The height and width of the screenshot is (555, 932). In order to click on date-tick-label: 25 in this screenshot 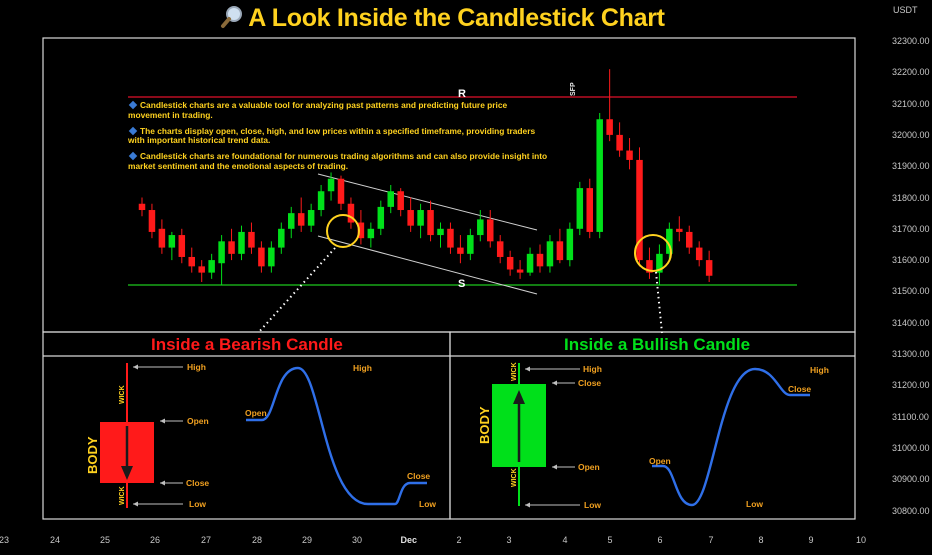, I will do `click(105, 540)`.